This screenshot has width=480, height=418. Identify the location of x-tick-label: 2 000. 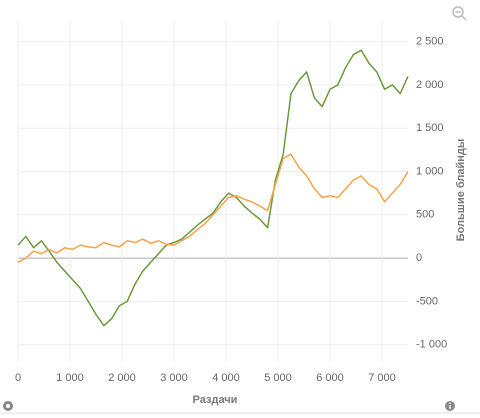
(122, 378).